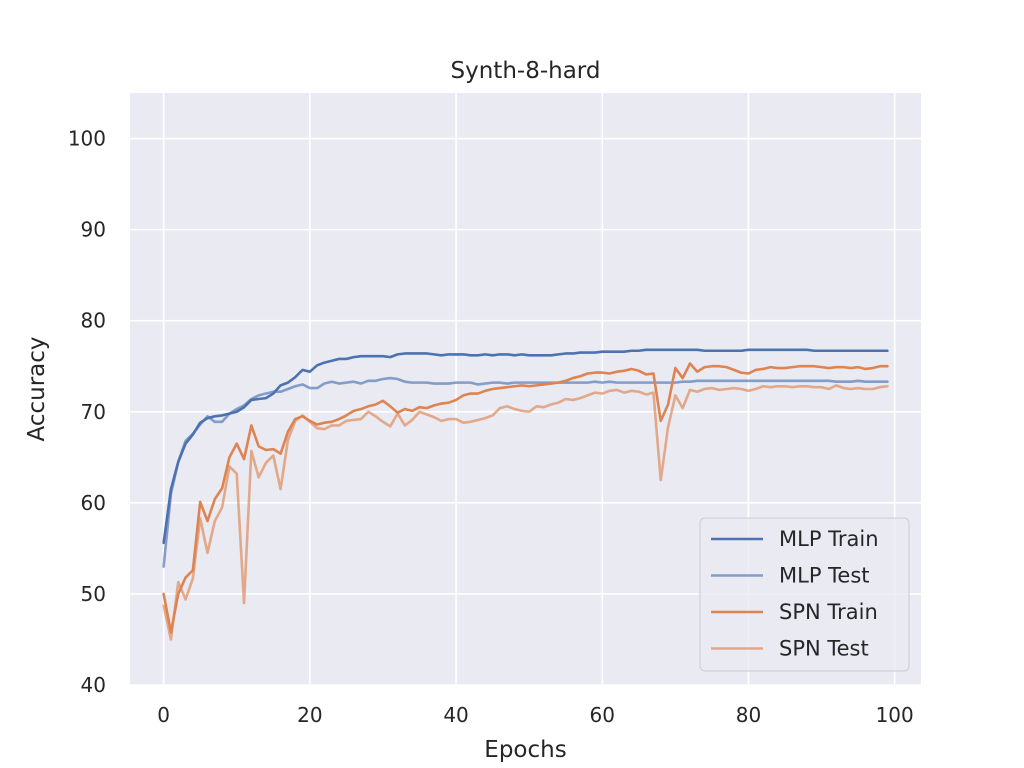 This screenshot has width=1024, height=768. I want to click on x-tick-labels: 0 20 40 60 80 100, so click(535, 715).